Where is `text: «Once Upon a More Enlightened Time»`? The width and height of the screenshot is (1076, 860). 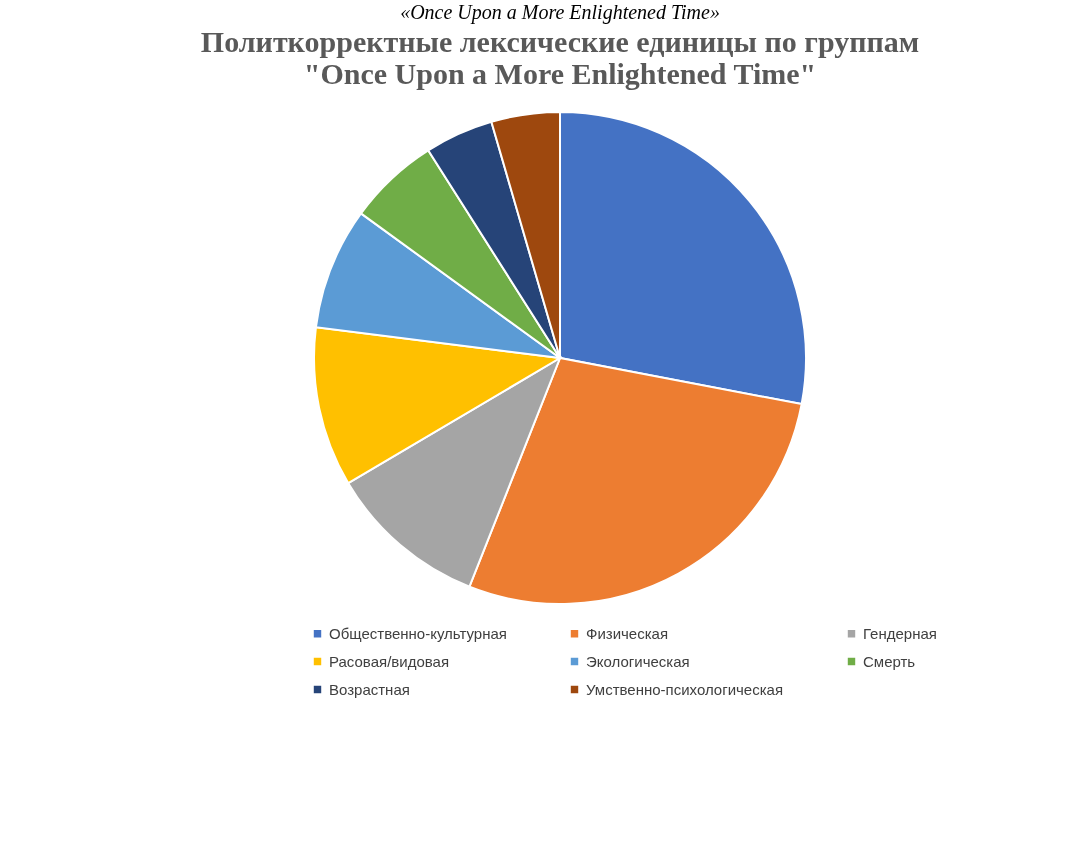
text: «Once Upon a More Enlightened Time» is located at coordinates (560, 12).